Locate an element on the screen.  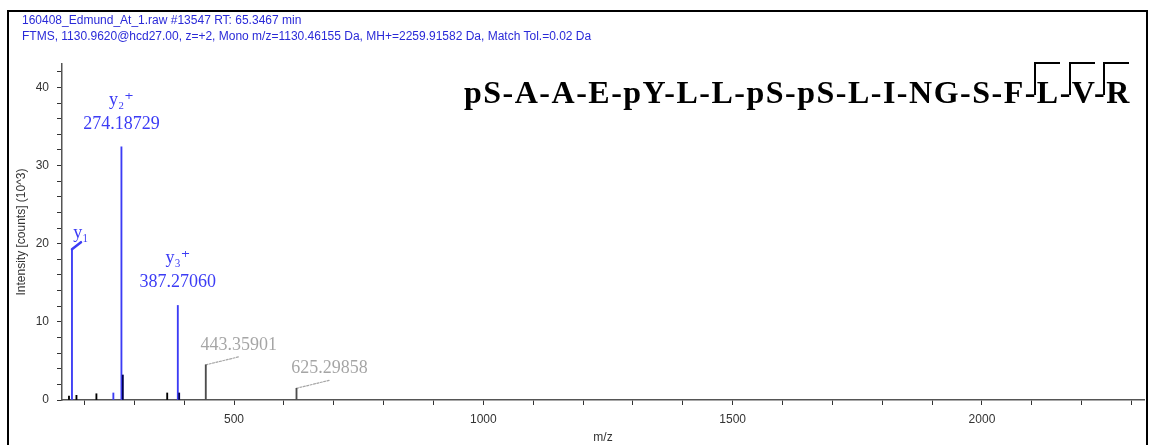
annotation: 625.29858 is located at coordinates (329, 367).